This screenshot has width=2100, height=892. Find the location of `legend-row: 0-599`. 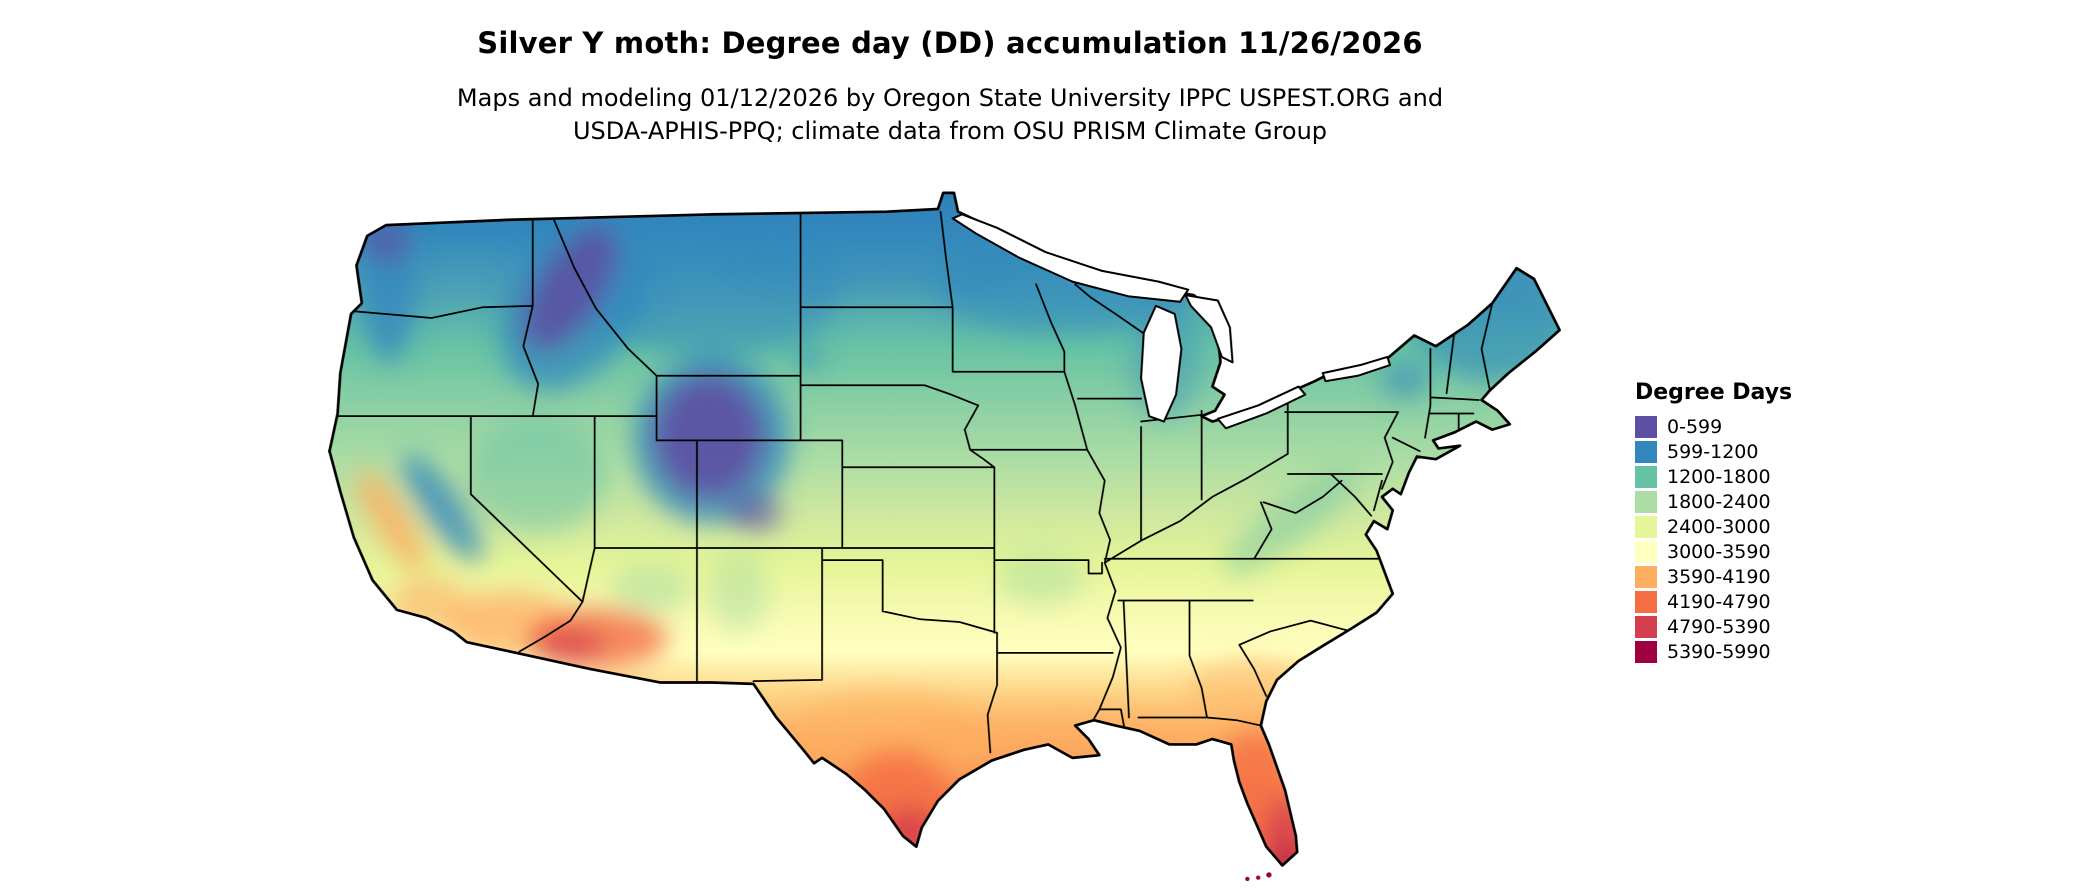

legend-row: 0-599 is located at coordinates (1750, 426).